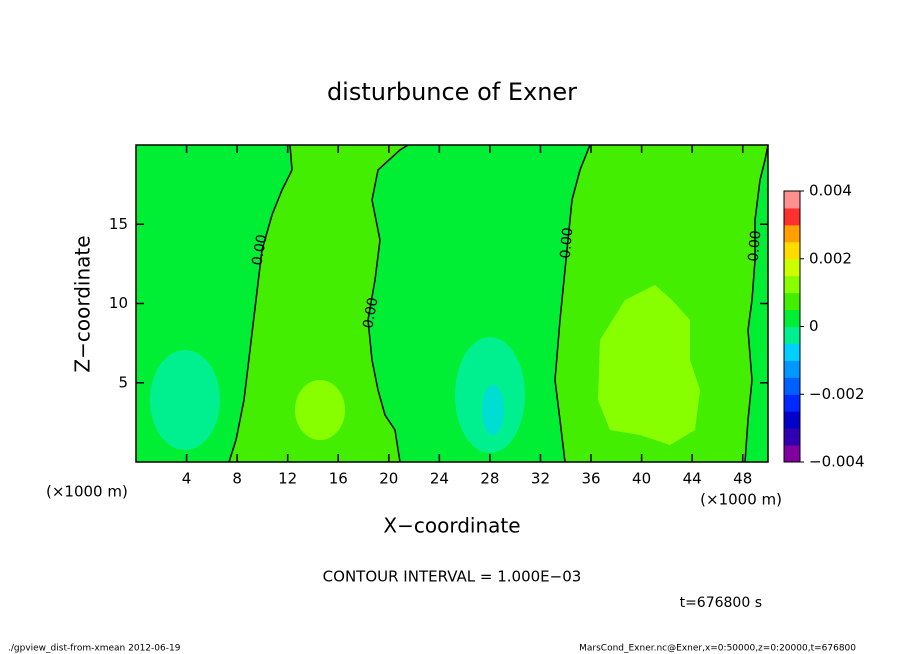 Image resolution: width=904 pixels, height=654 pixels. I want to click on x-tick-label: 28, so click(489, 479).